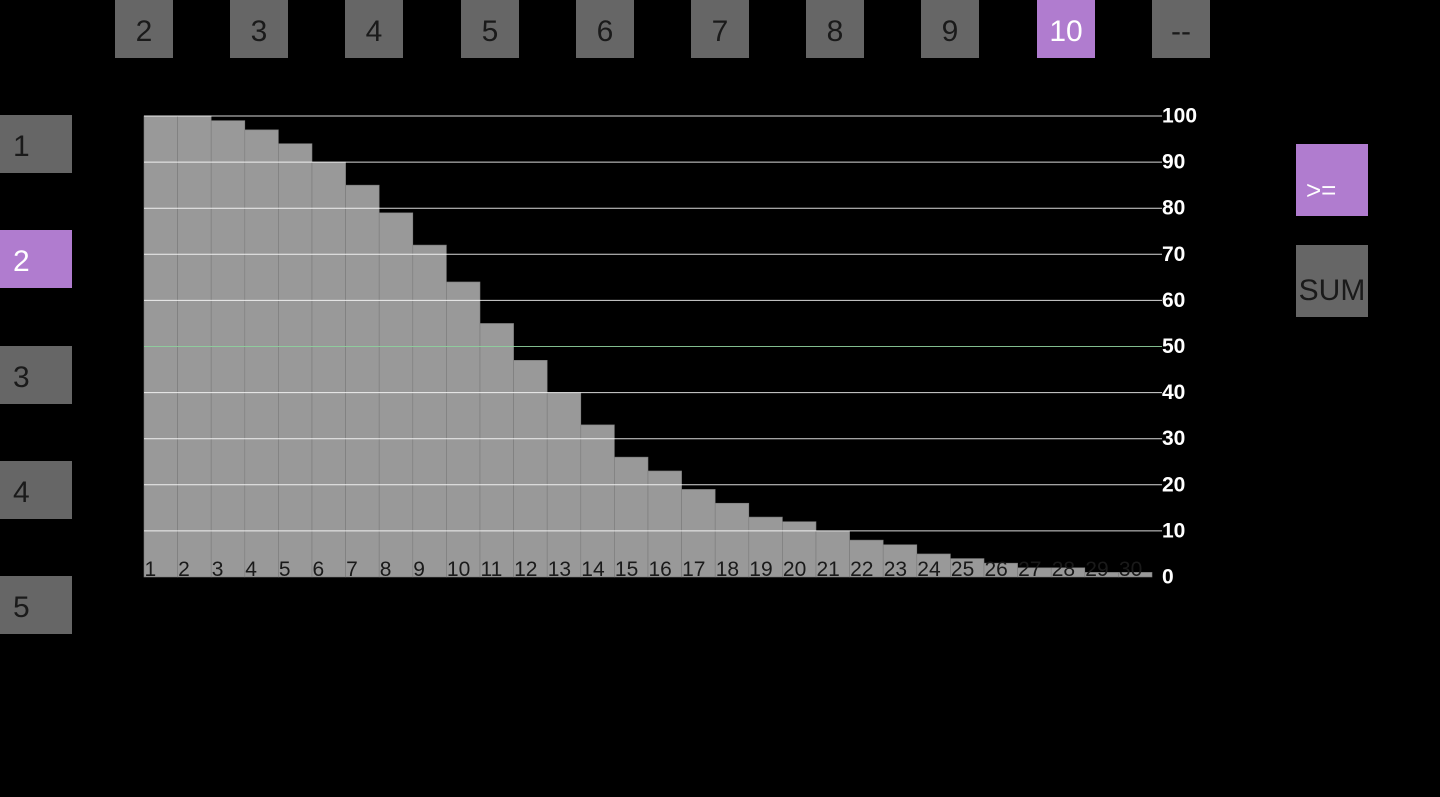 The width and height of the screenshot is (1440, 797). What do you see at coordinates (218, 569) in the screenshot?
I see `x-tick-label: 3` at bounding box center [218, 569].